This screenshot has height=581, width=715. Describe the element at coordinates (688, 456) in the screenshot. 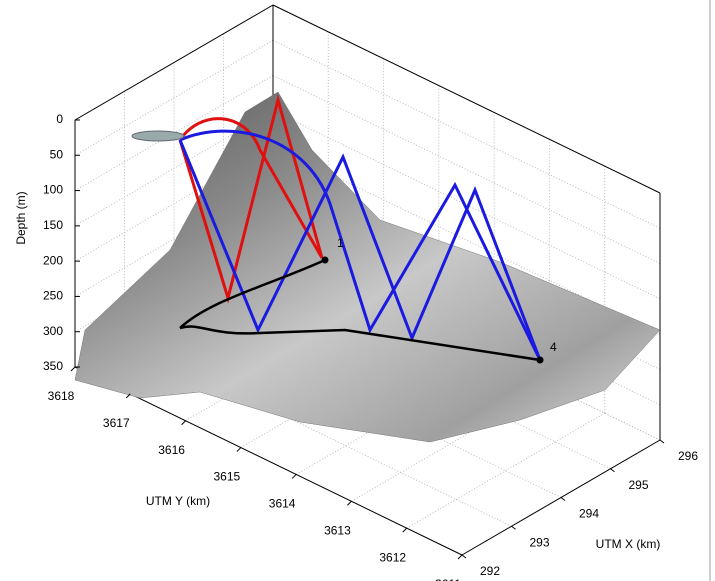

I see `x-tick-label: 296` at that location.